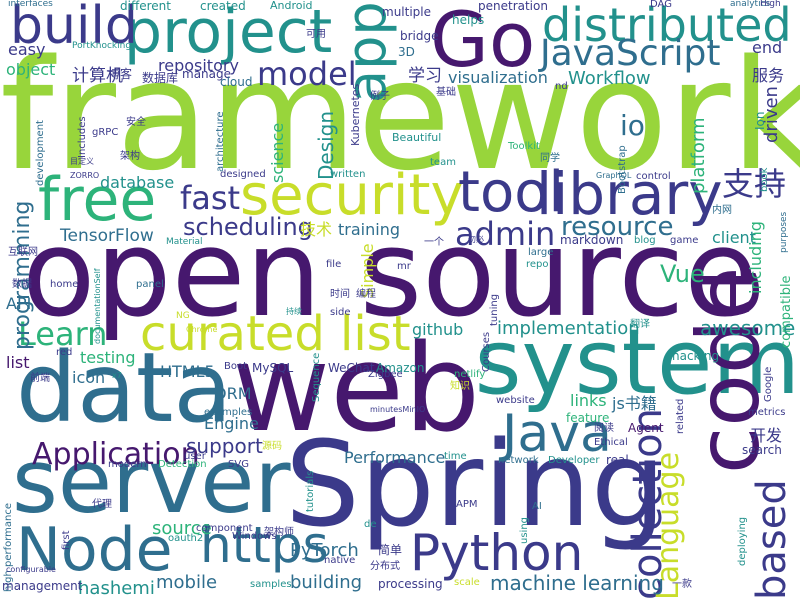 This screenshot has height=600, width=800. What do you see at coordinates (310, 491) in the screenshot?
I see `cloud-word: tutorials` at bounding box center [310, 491].